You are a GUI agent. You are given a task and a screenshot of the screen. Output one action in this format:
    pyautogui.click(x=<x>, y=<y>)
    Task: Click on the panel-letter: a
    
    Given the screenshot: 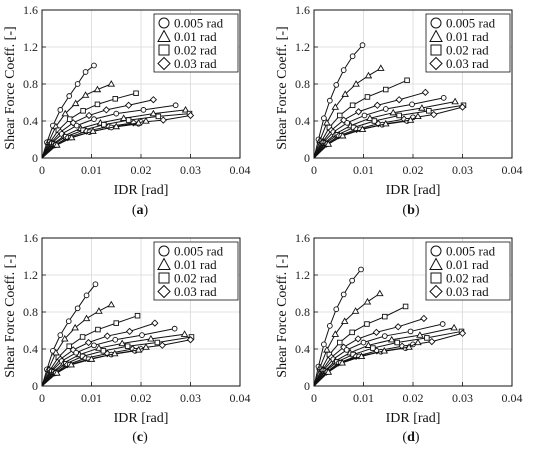 What is the action you would take?
    pyautogui.click(x=140, y=210)
    